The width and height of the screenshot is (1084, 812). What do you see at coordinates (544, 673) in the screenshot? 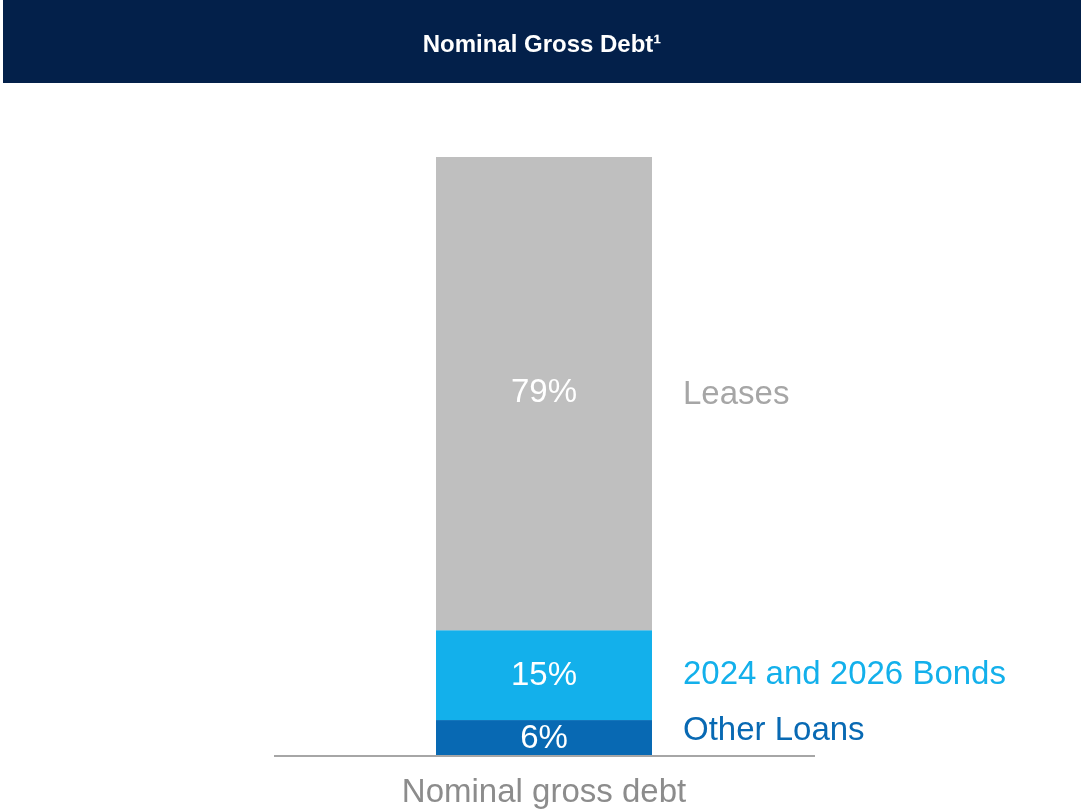
I see `data-label: 15%` at bounding box center [544, 673].